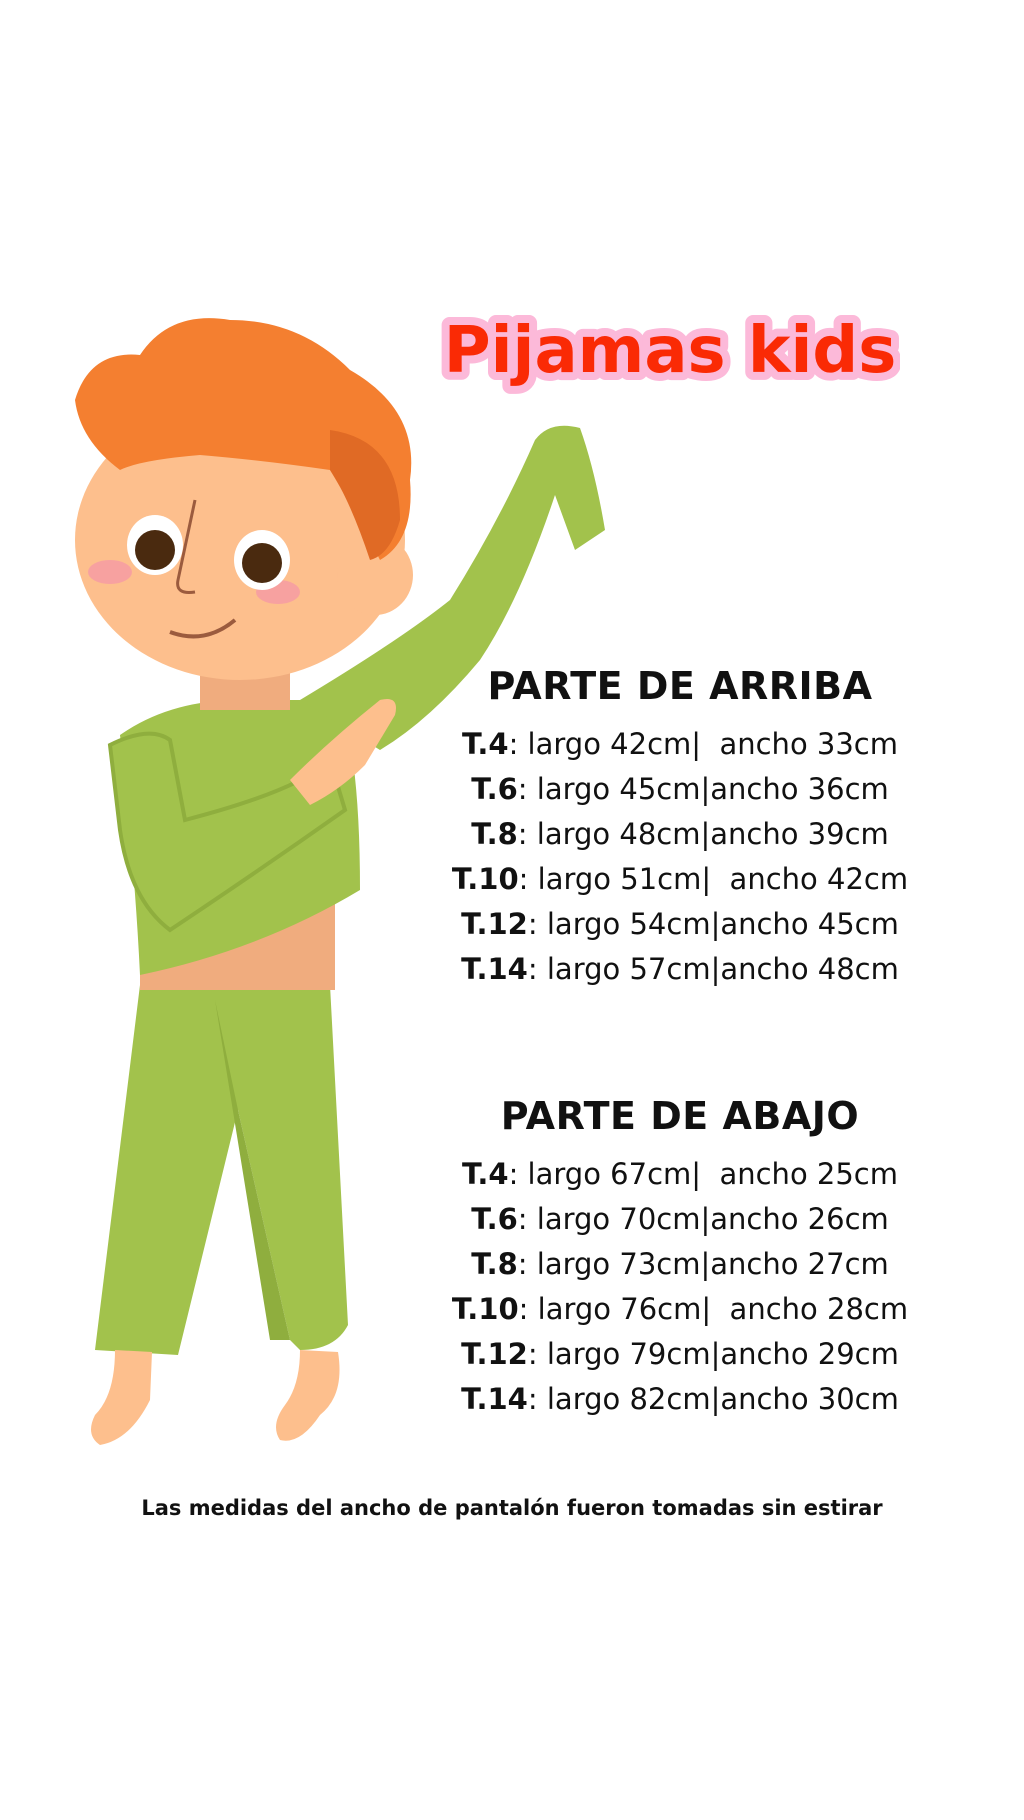  I want to click on size-row: T.8: largo 48cm|ancho 39cm, so click(680, 834).